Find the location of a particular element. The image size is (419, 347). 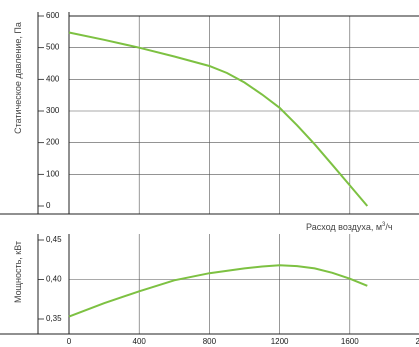

pressure-y-tick-labels: 0 100 200 300 400 500 600 is located at coordinates (49, 110).